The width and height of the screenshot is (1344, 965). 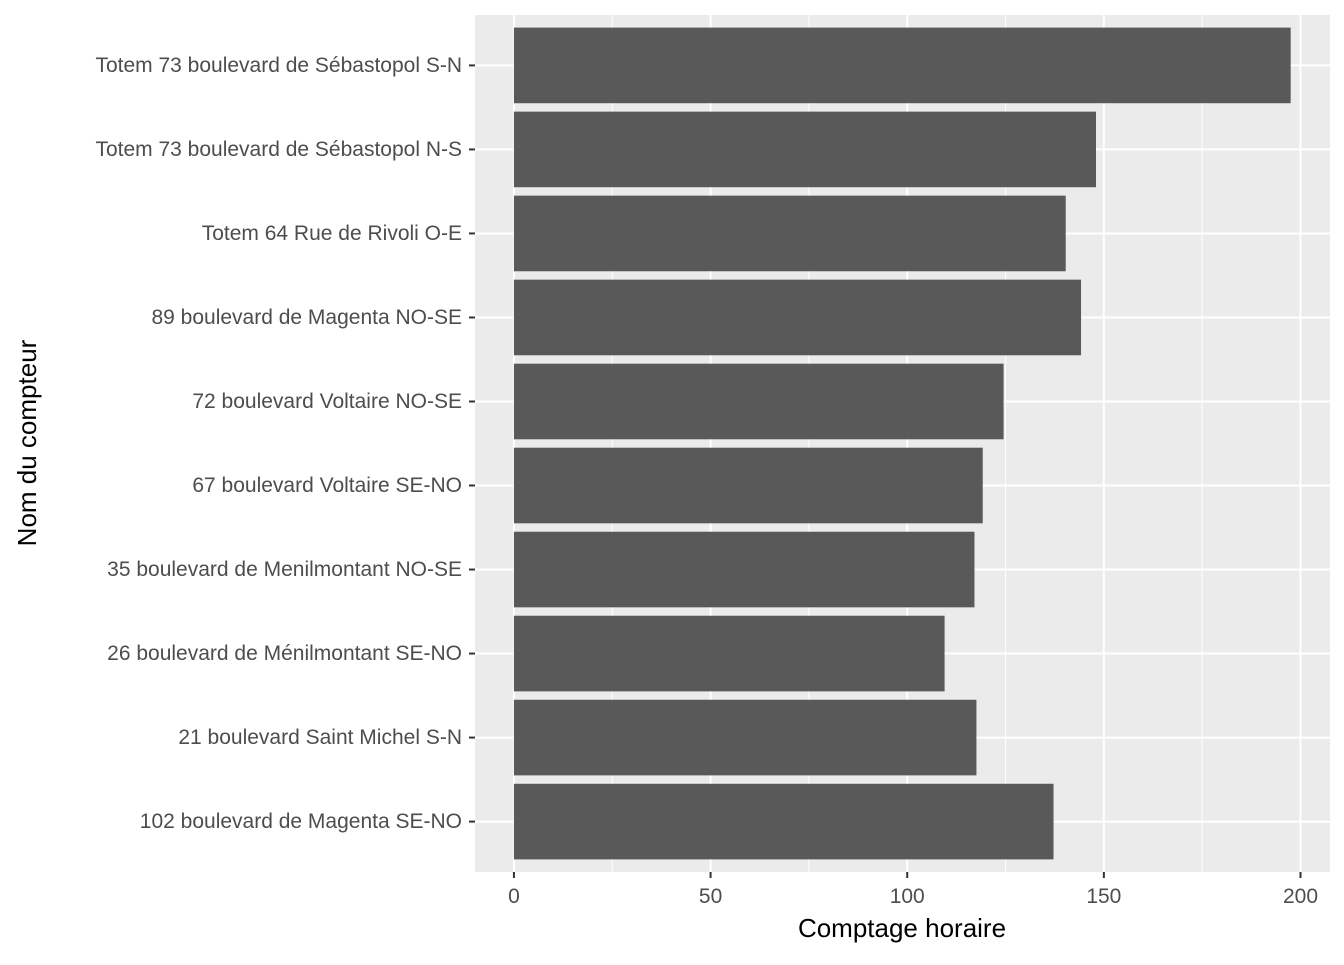 What do you see at coordinates (1103, 896) in the screenshot?
I see `x-tick-label: 150` at bounding box center [1103, 896].